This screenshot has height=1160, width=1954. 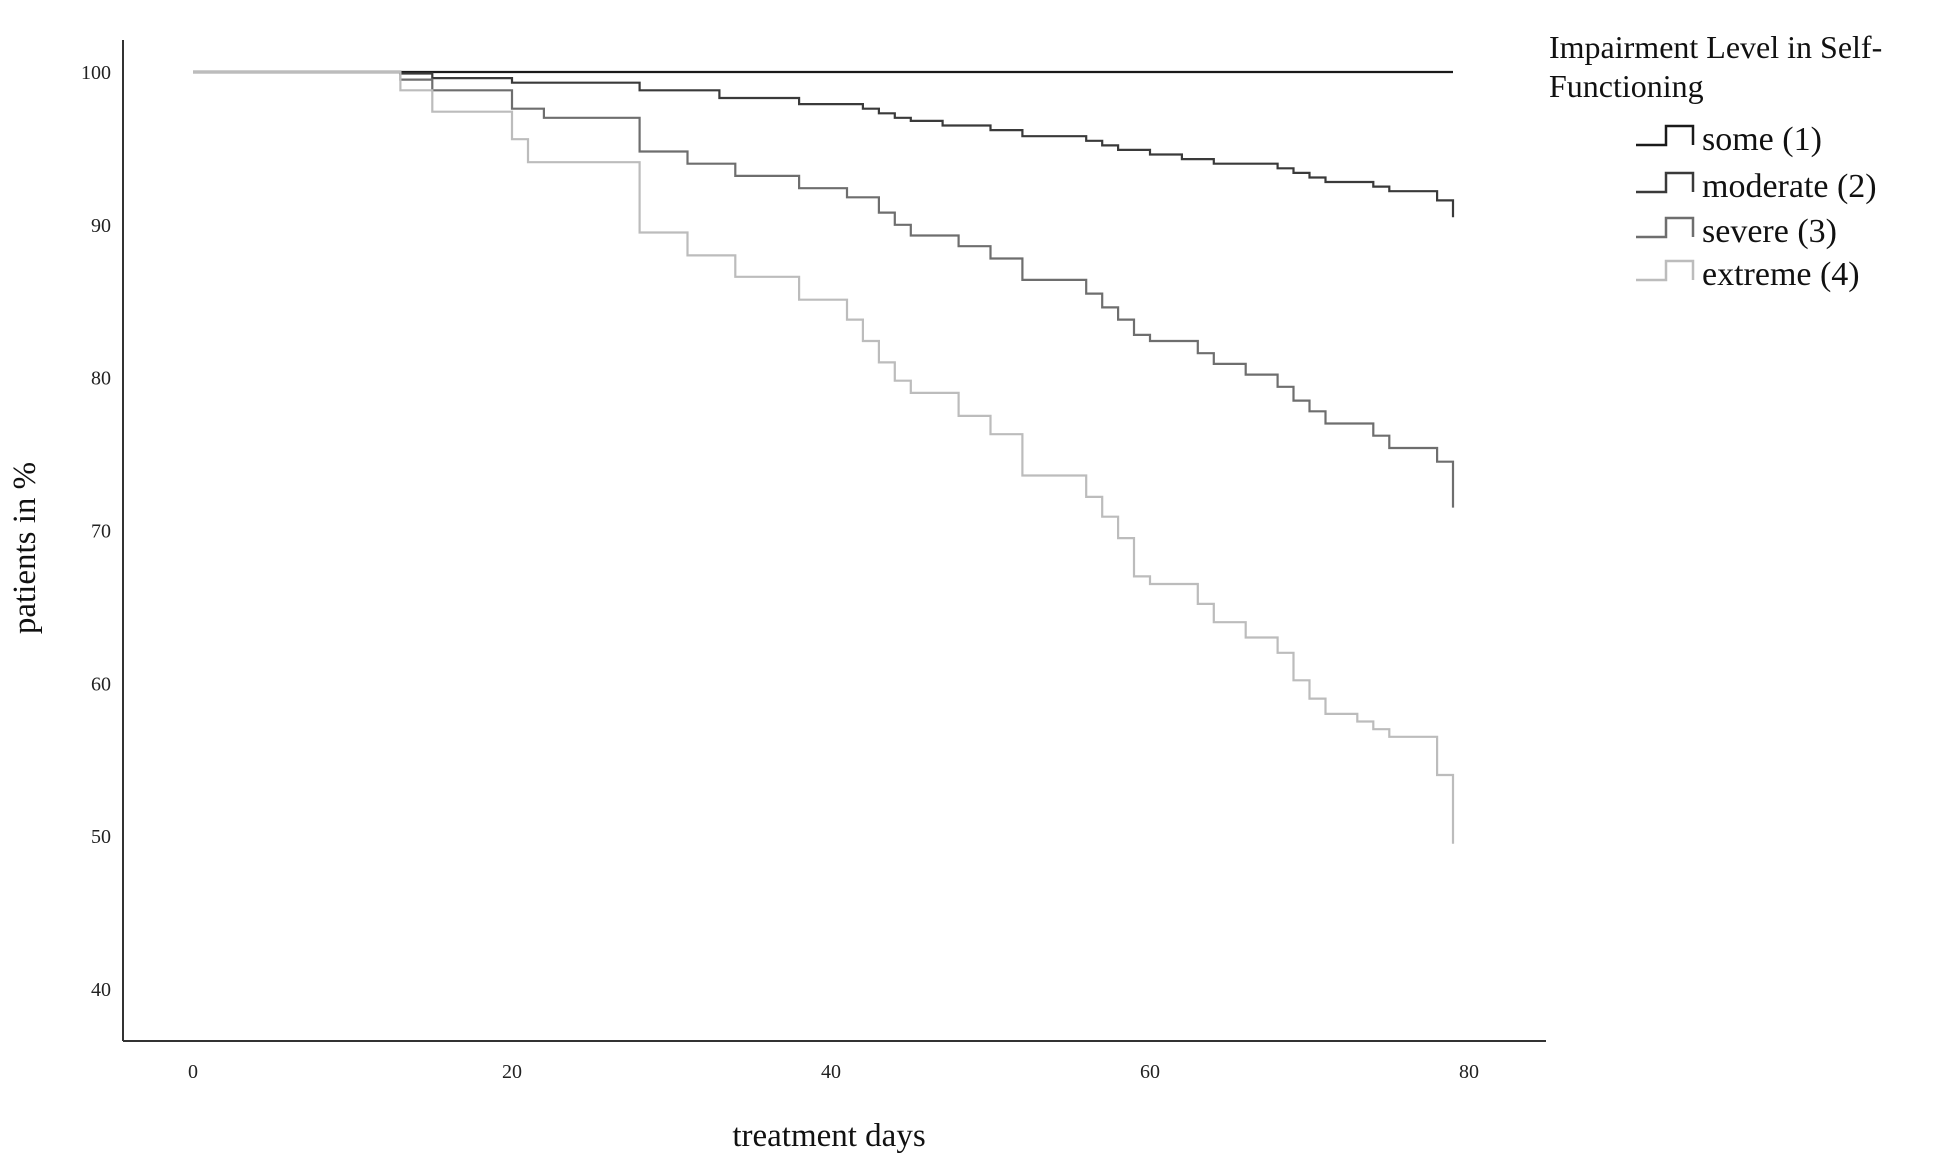 What do you see at coordinates (1781, 274) in the screenshot?
I see `legend-label-extreme-4: extreme (4)` at bounding box center [1781, 274].